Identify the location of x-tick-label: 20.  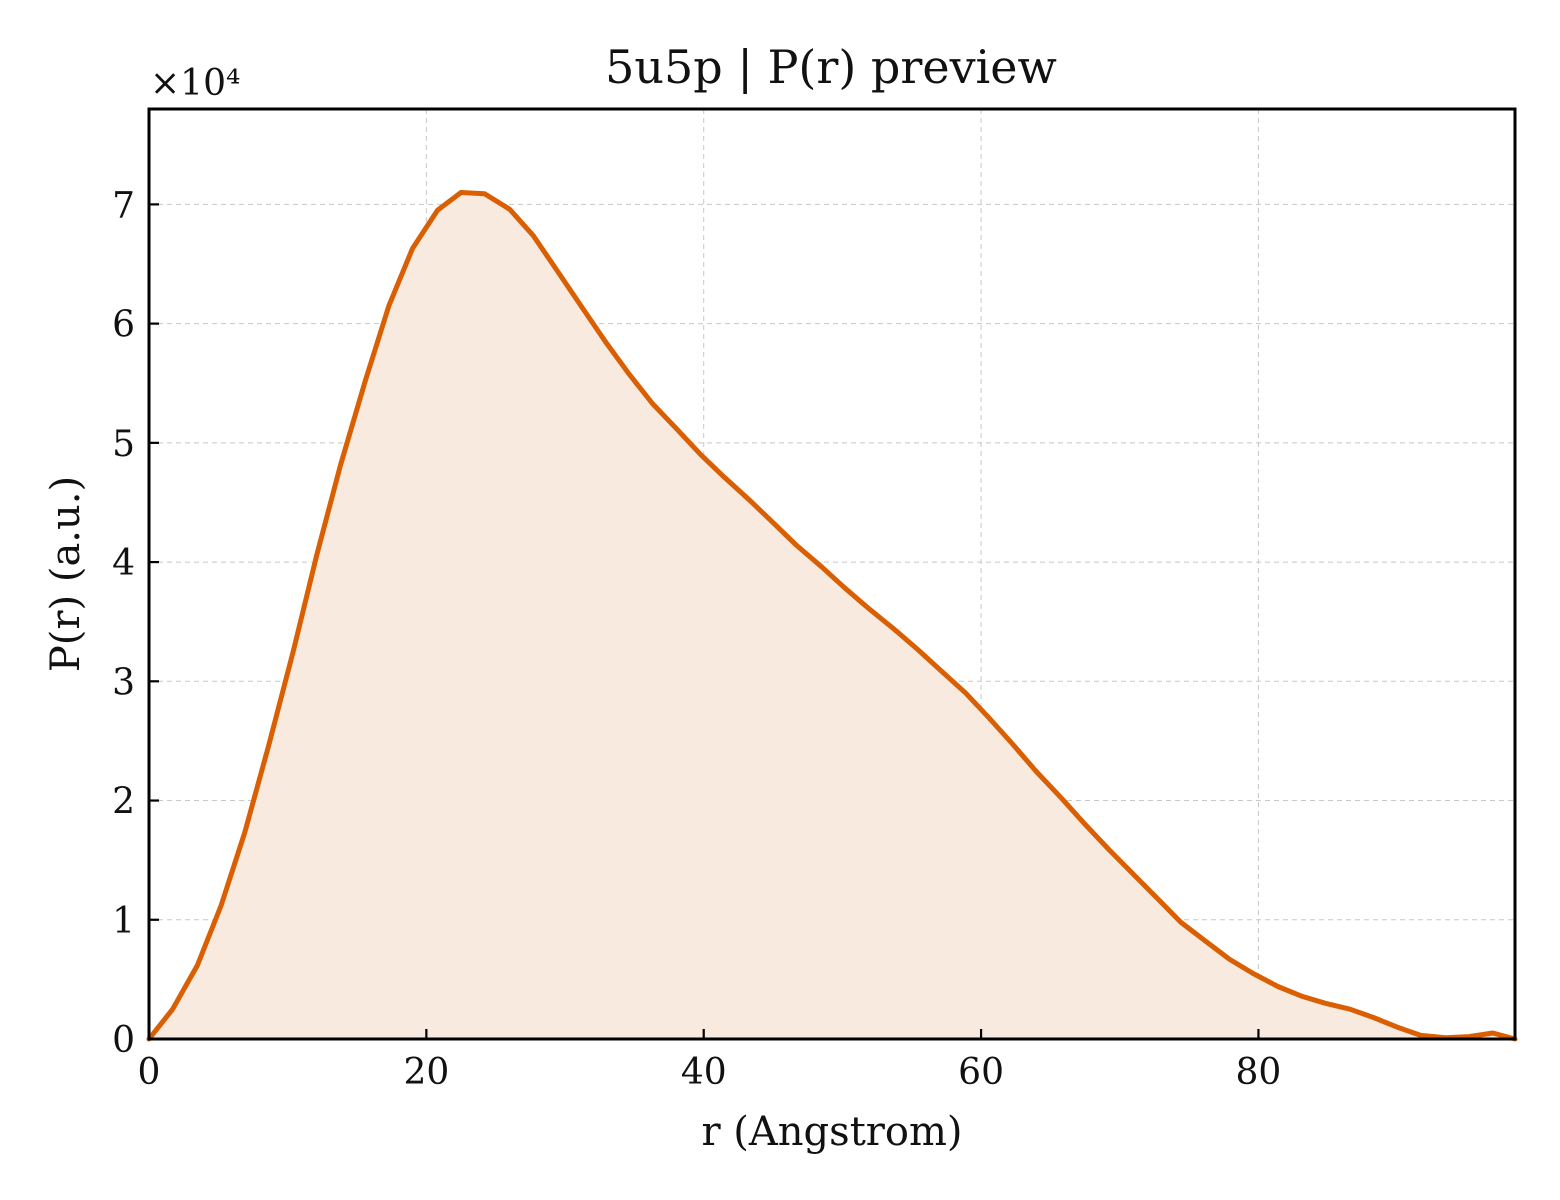
(426, 1072).